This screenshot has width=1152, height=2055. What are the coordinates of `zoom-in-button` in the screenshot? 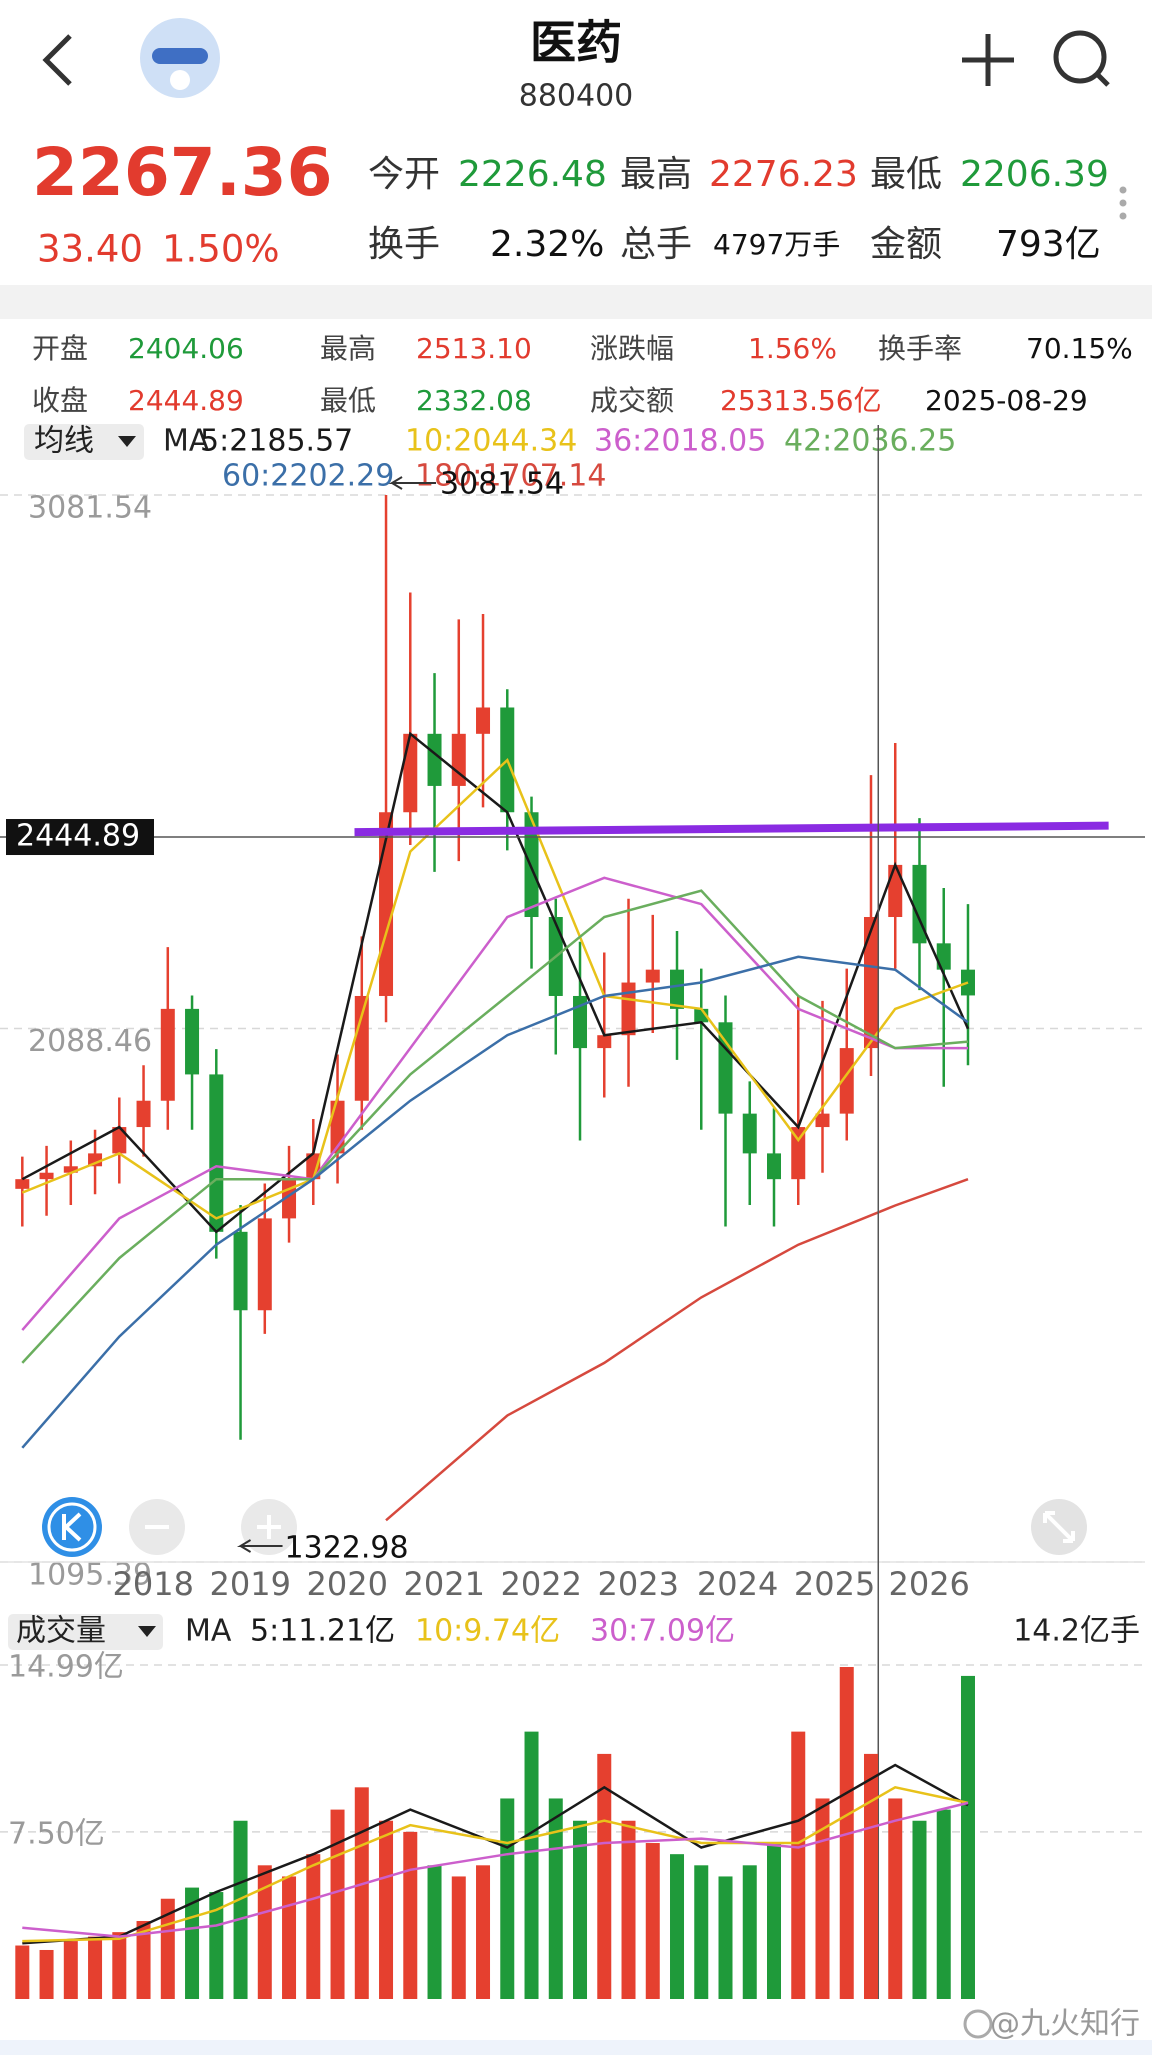 It's located at (269, 1527).